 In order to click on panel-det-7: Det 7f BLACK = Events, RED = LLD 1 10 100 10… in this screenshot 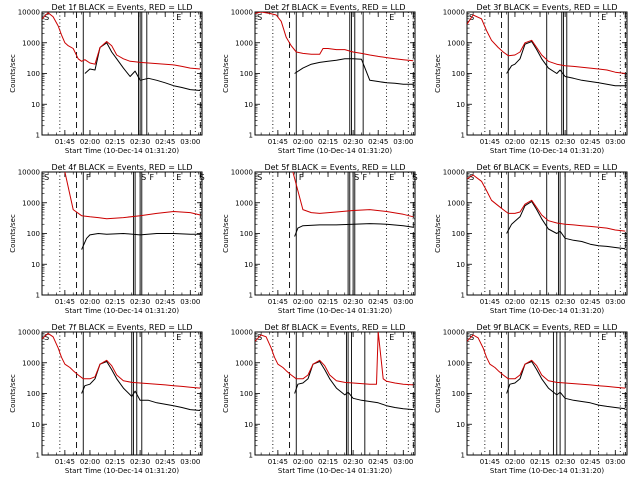, I will do `click(106, 399)`.